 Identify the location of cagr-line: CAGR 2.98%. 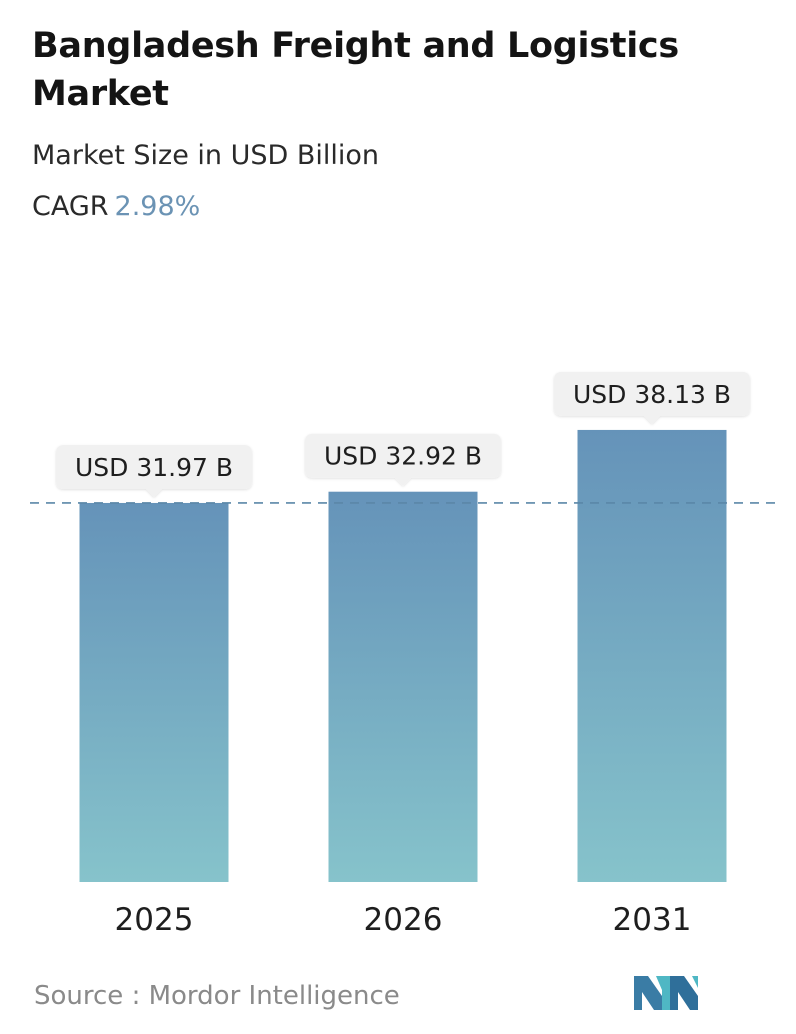
(116, 207).